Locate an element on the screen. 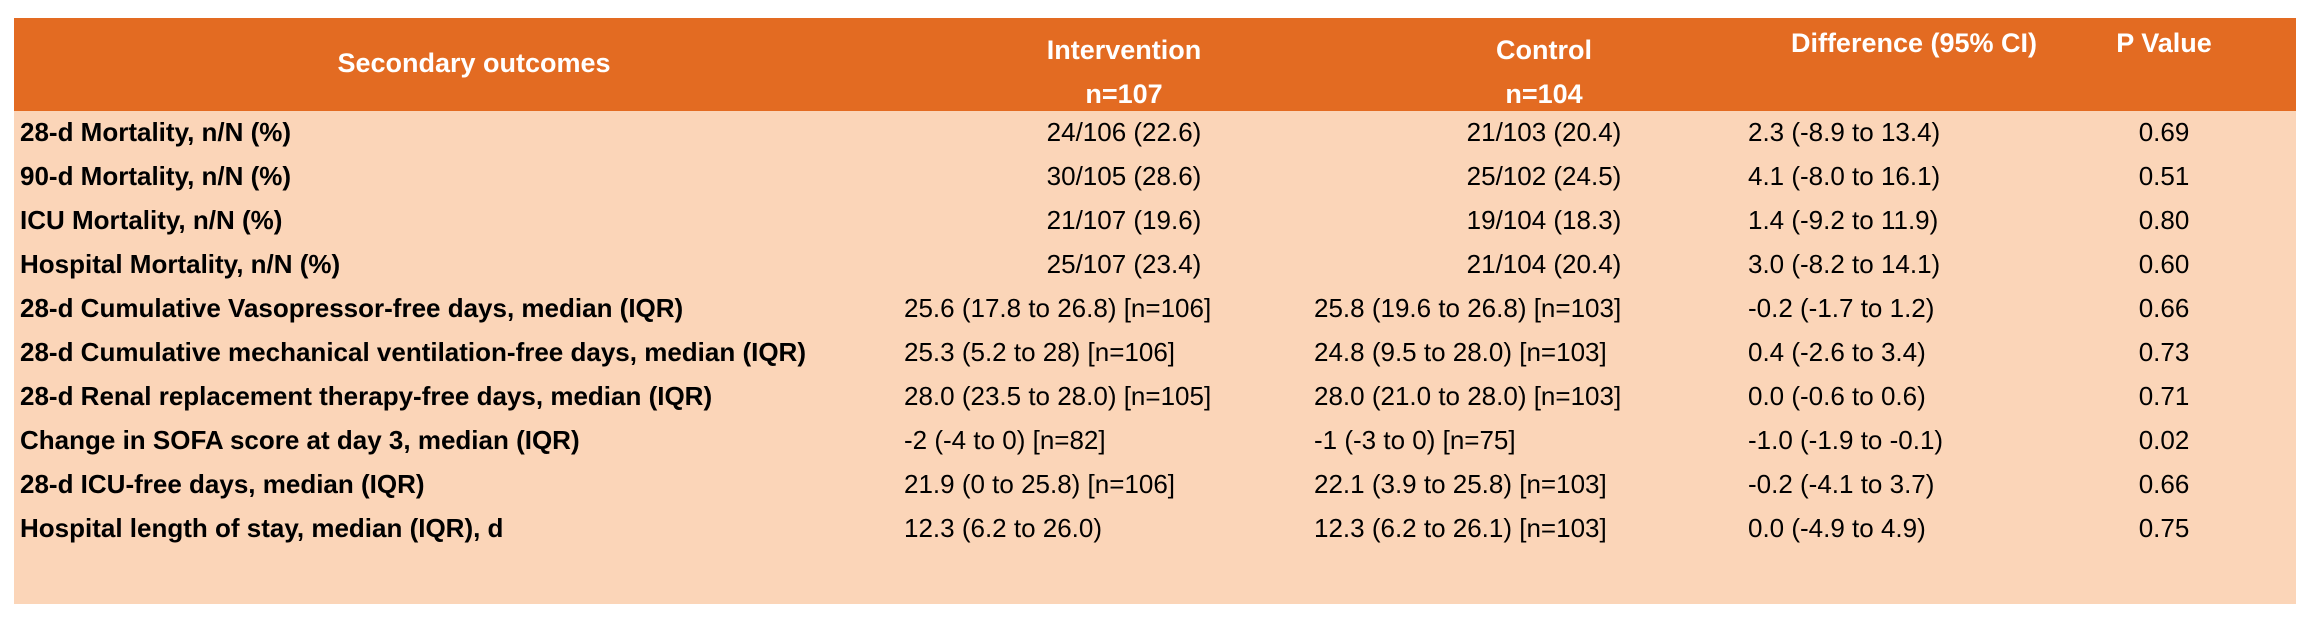 Image resolution: width=2314 pixels, height=624 pixels. cell-intervention: 21/107 (19.6) is located at coordinates (1124, 220).